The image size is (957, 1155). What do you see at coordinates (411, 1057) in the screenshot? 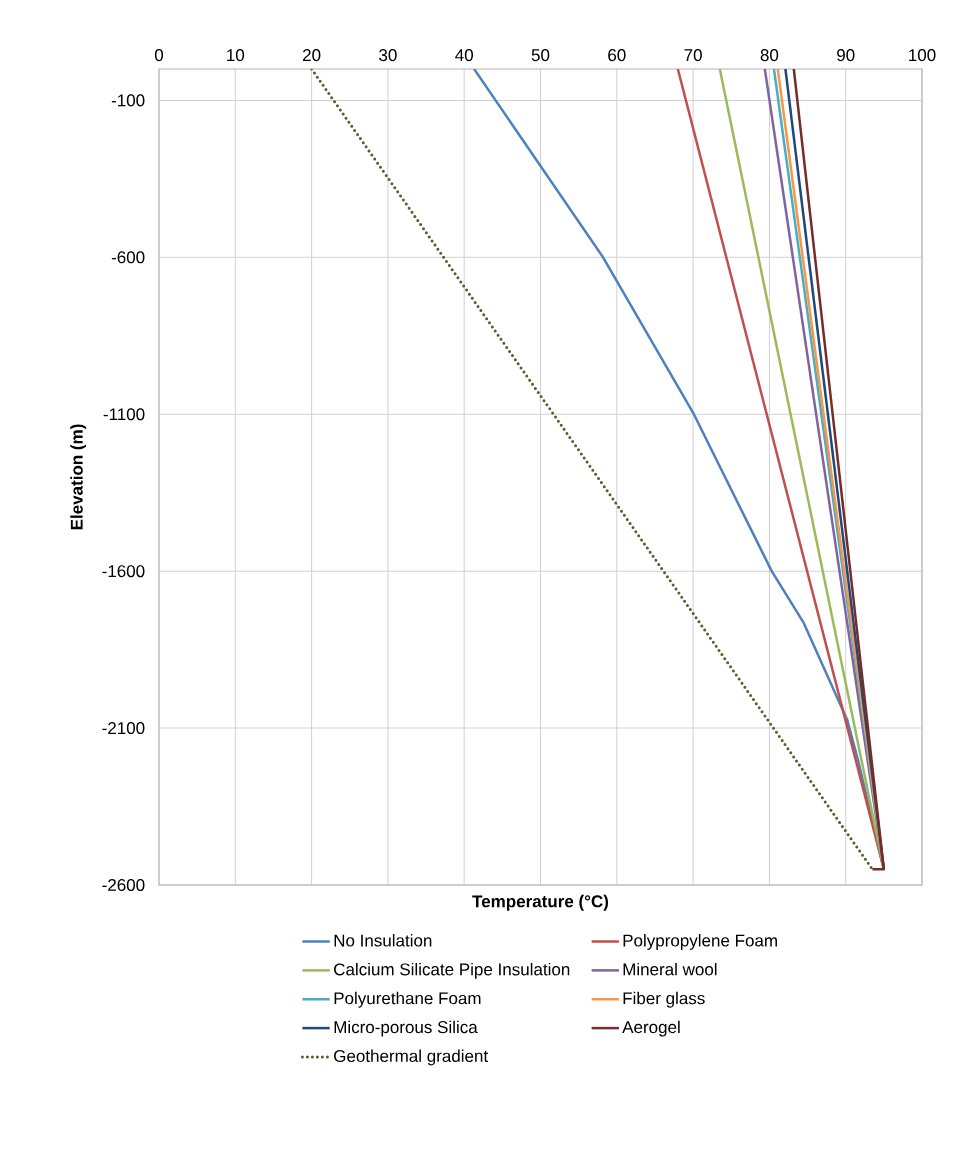
I see `legend-label: Geothermal gradient` at bounding box center [411, 1057].